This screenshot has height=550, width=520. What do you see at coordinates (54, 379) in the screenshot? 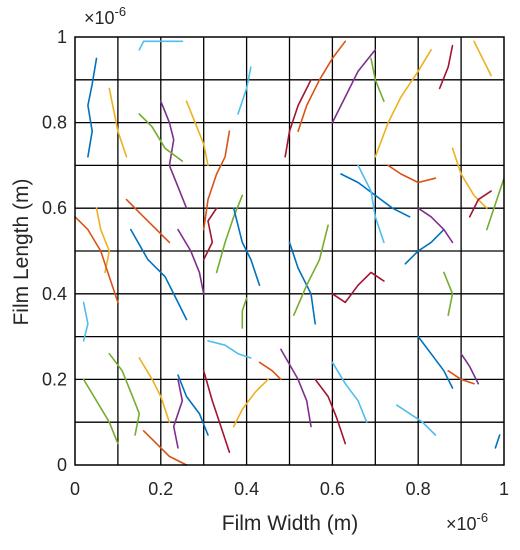
I see `y-tick-label-2: 0.2` at bounding box center [54, 379].